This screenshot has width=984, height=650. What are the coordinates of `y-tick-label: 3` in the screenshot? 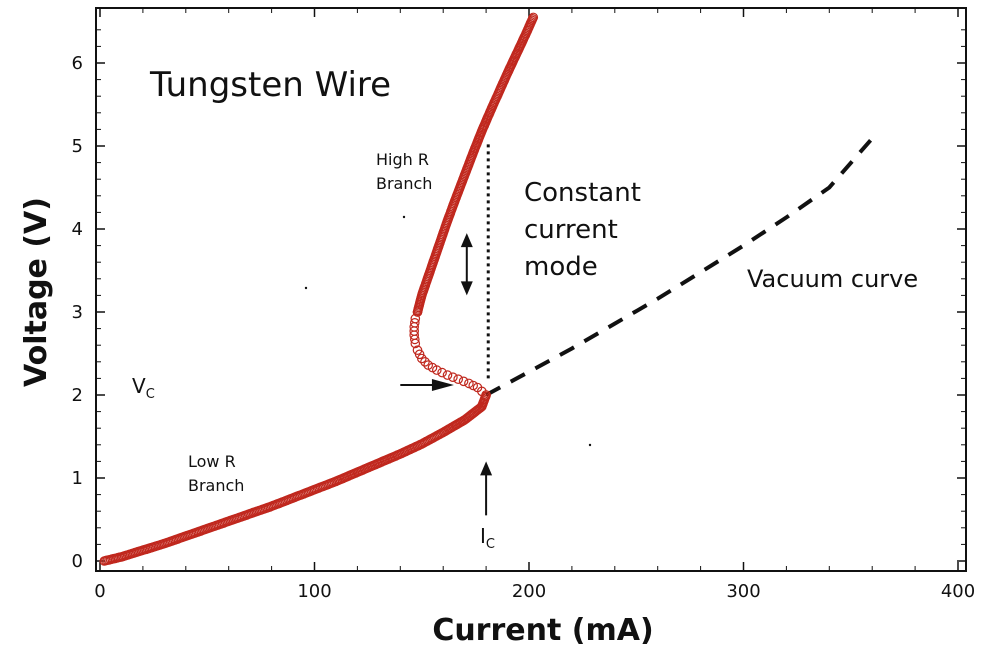 It's located at (77, 312).